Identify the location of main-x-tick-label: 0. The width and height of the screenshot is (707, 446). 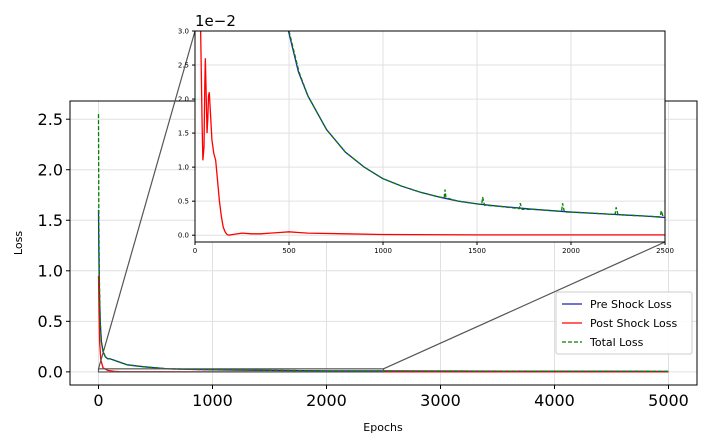
(98, 400).